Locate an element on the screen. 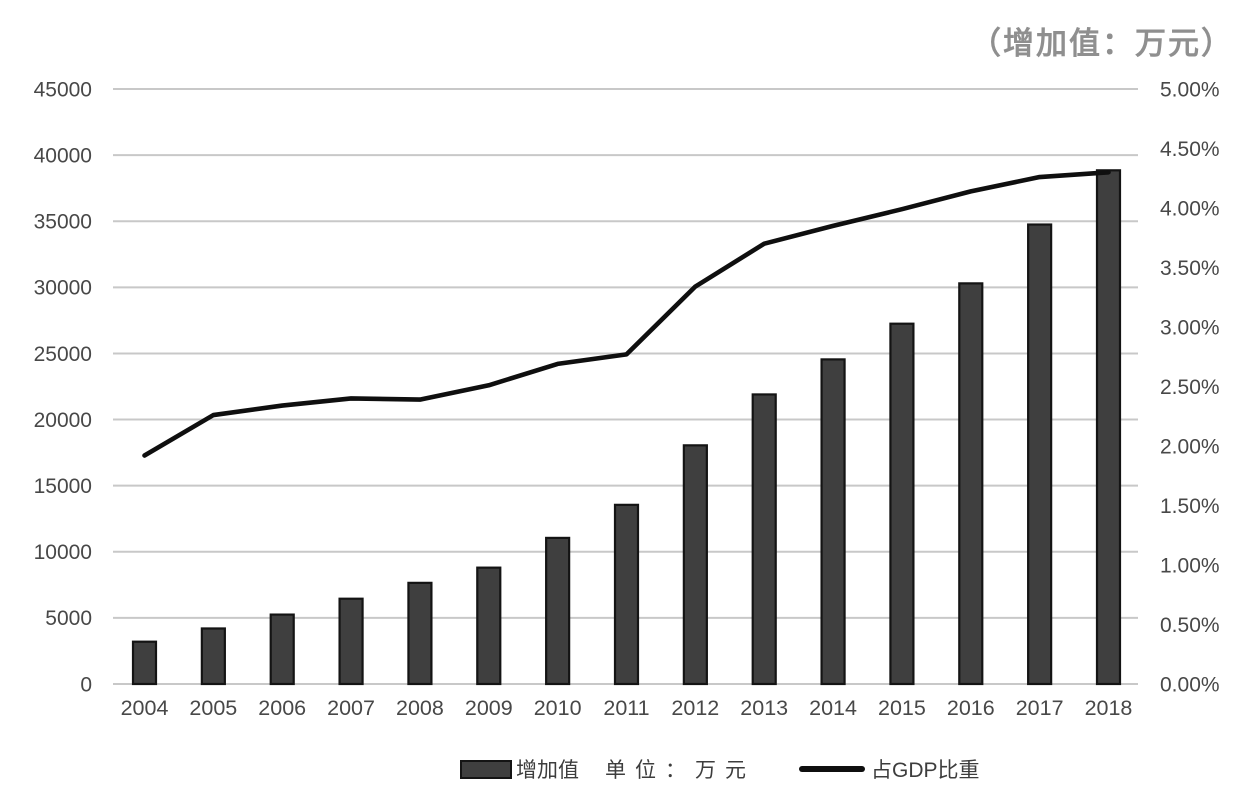  right-axis-tick-label: 2.50% is located at coordinates (1190, 387).